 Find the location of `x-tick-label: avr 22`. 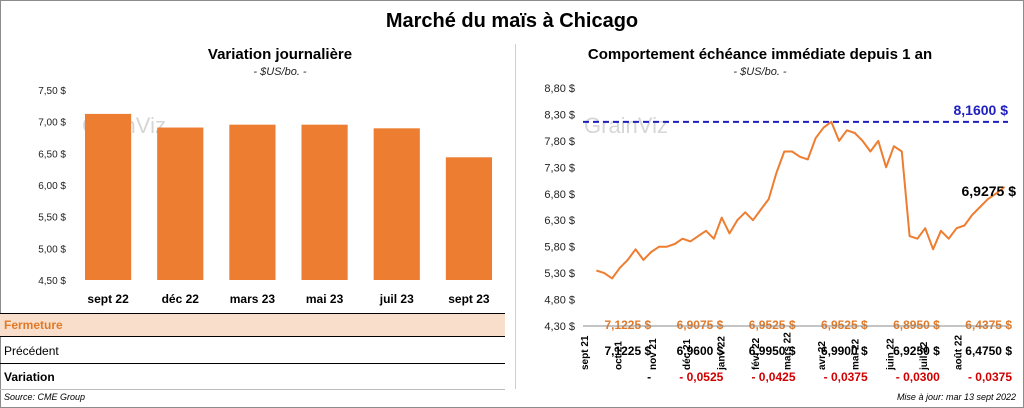

x-tick-label: avr 22 is located at coordinates (822, 355).